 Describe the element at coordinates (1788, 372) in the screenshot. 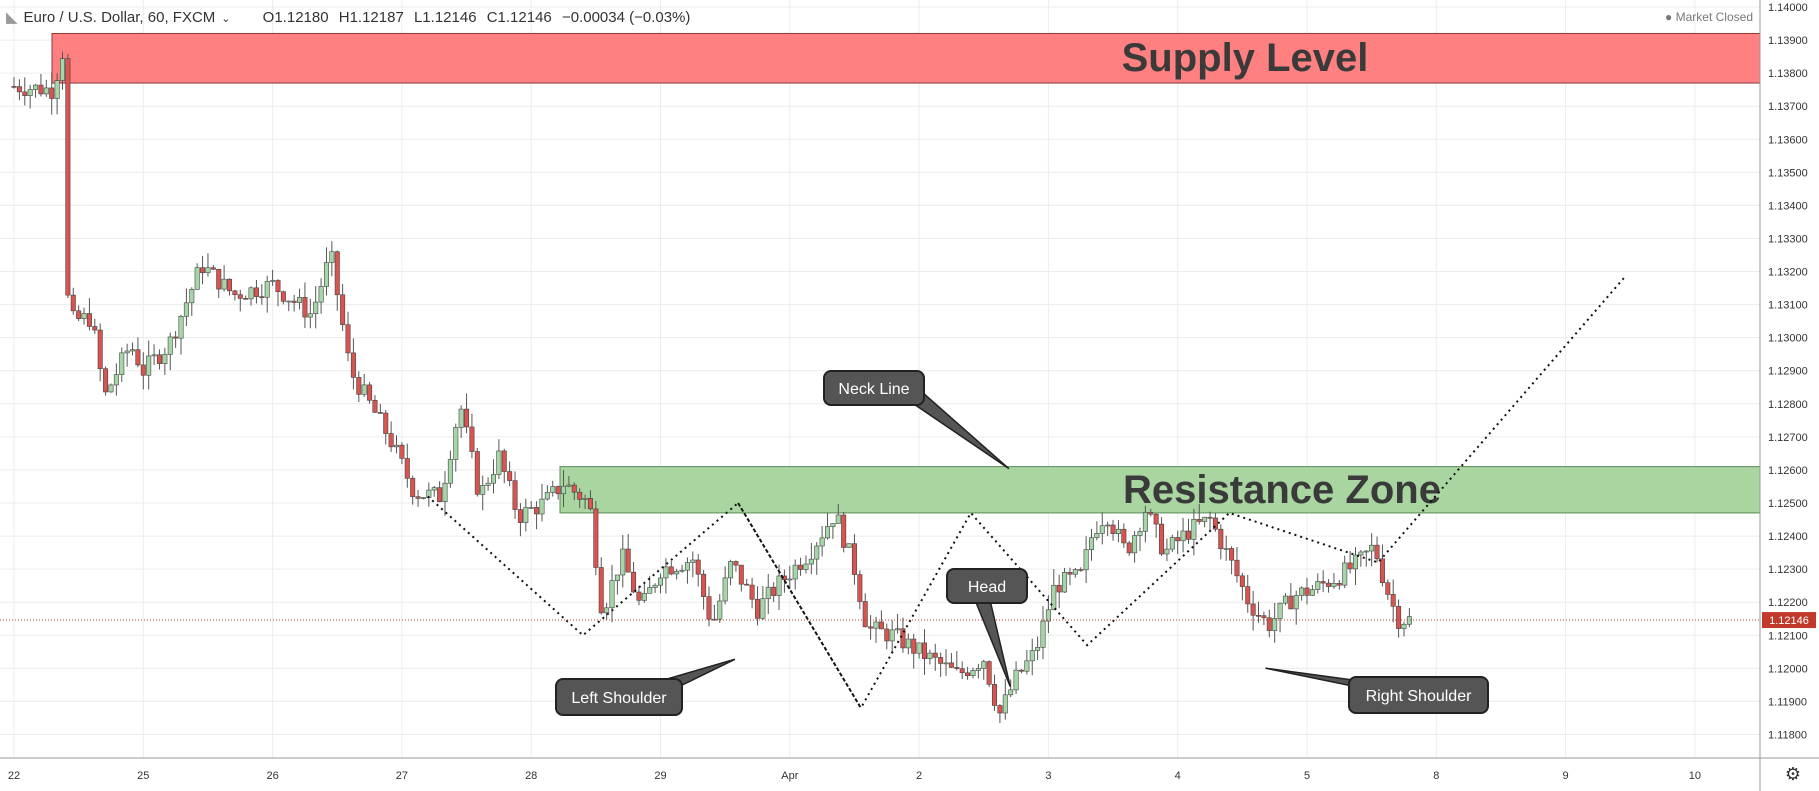

I see `y-tick-label: 1.12900` at that location.